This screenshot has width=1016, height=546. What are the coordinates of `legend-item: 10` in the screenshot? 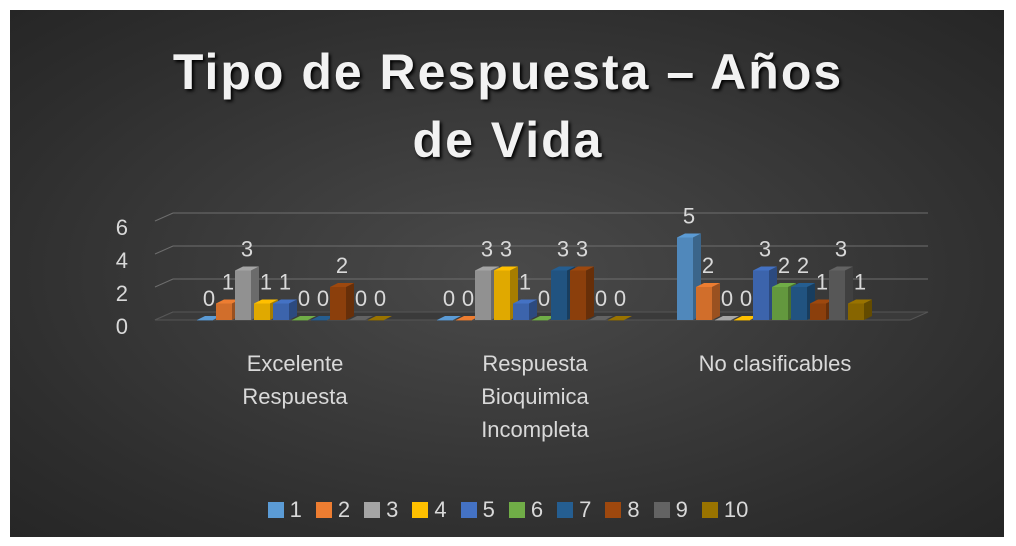 It's located at (725, 510).